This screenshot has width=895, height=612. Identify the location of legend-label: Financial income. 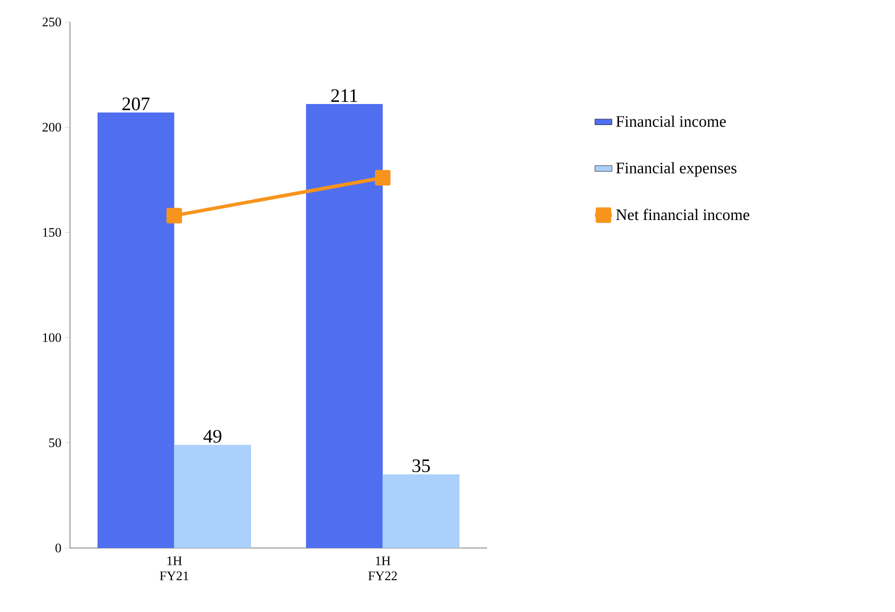
(671, 121).